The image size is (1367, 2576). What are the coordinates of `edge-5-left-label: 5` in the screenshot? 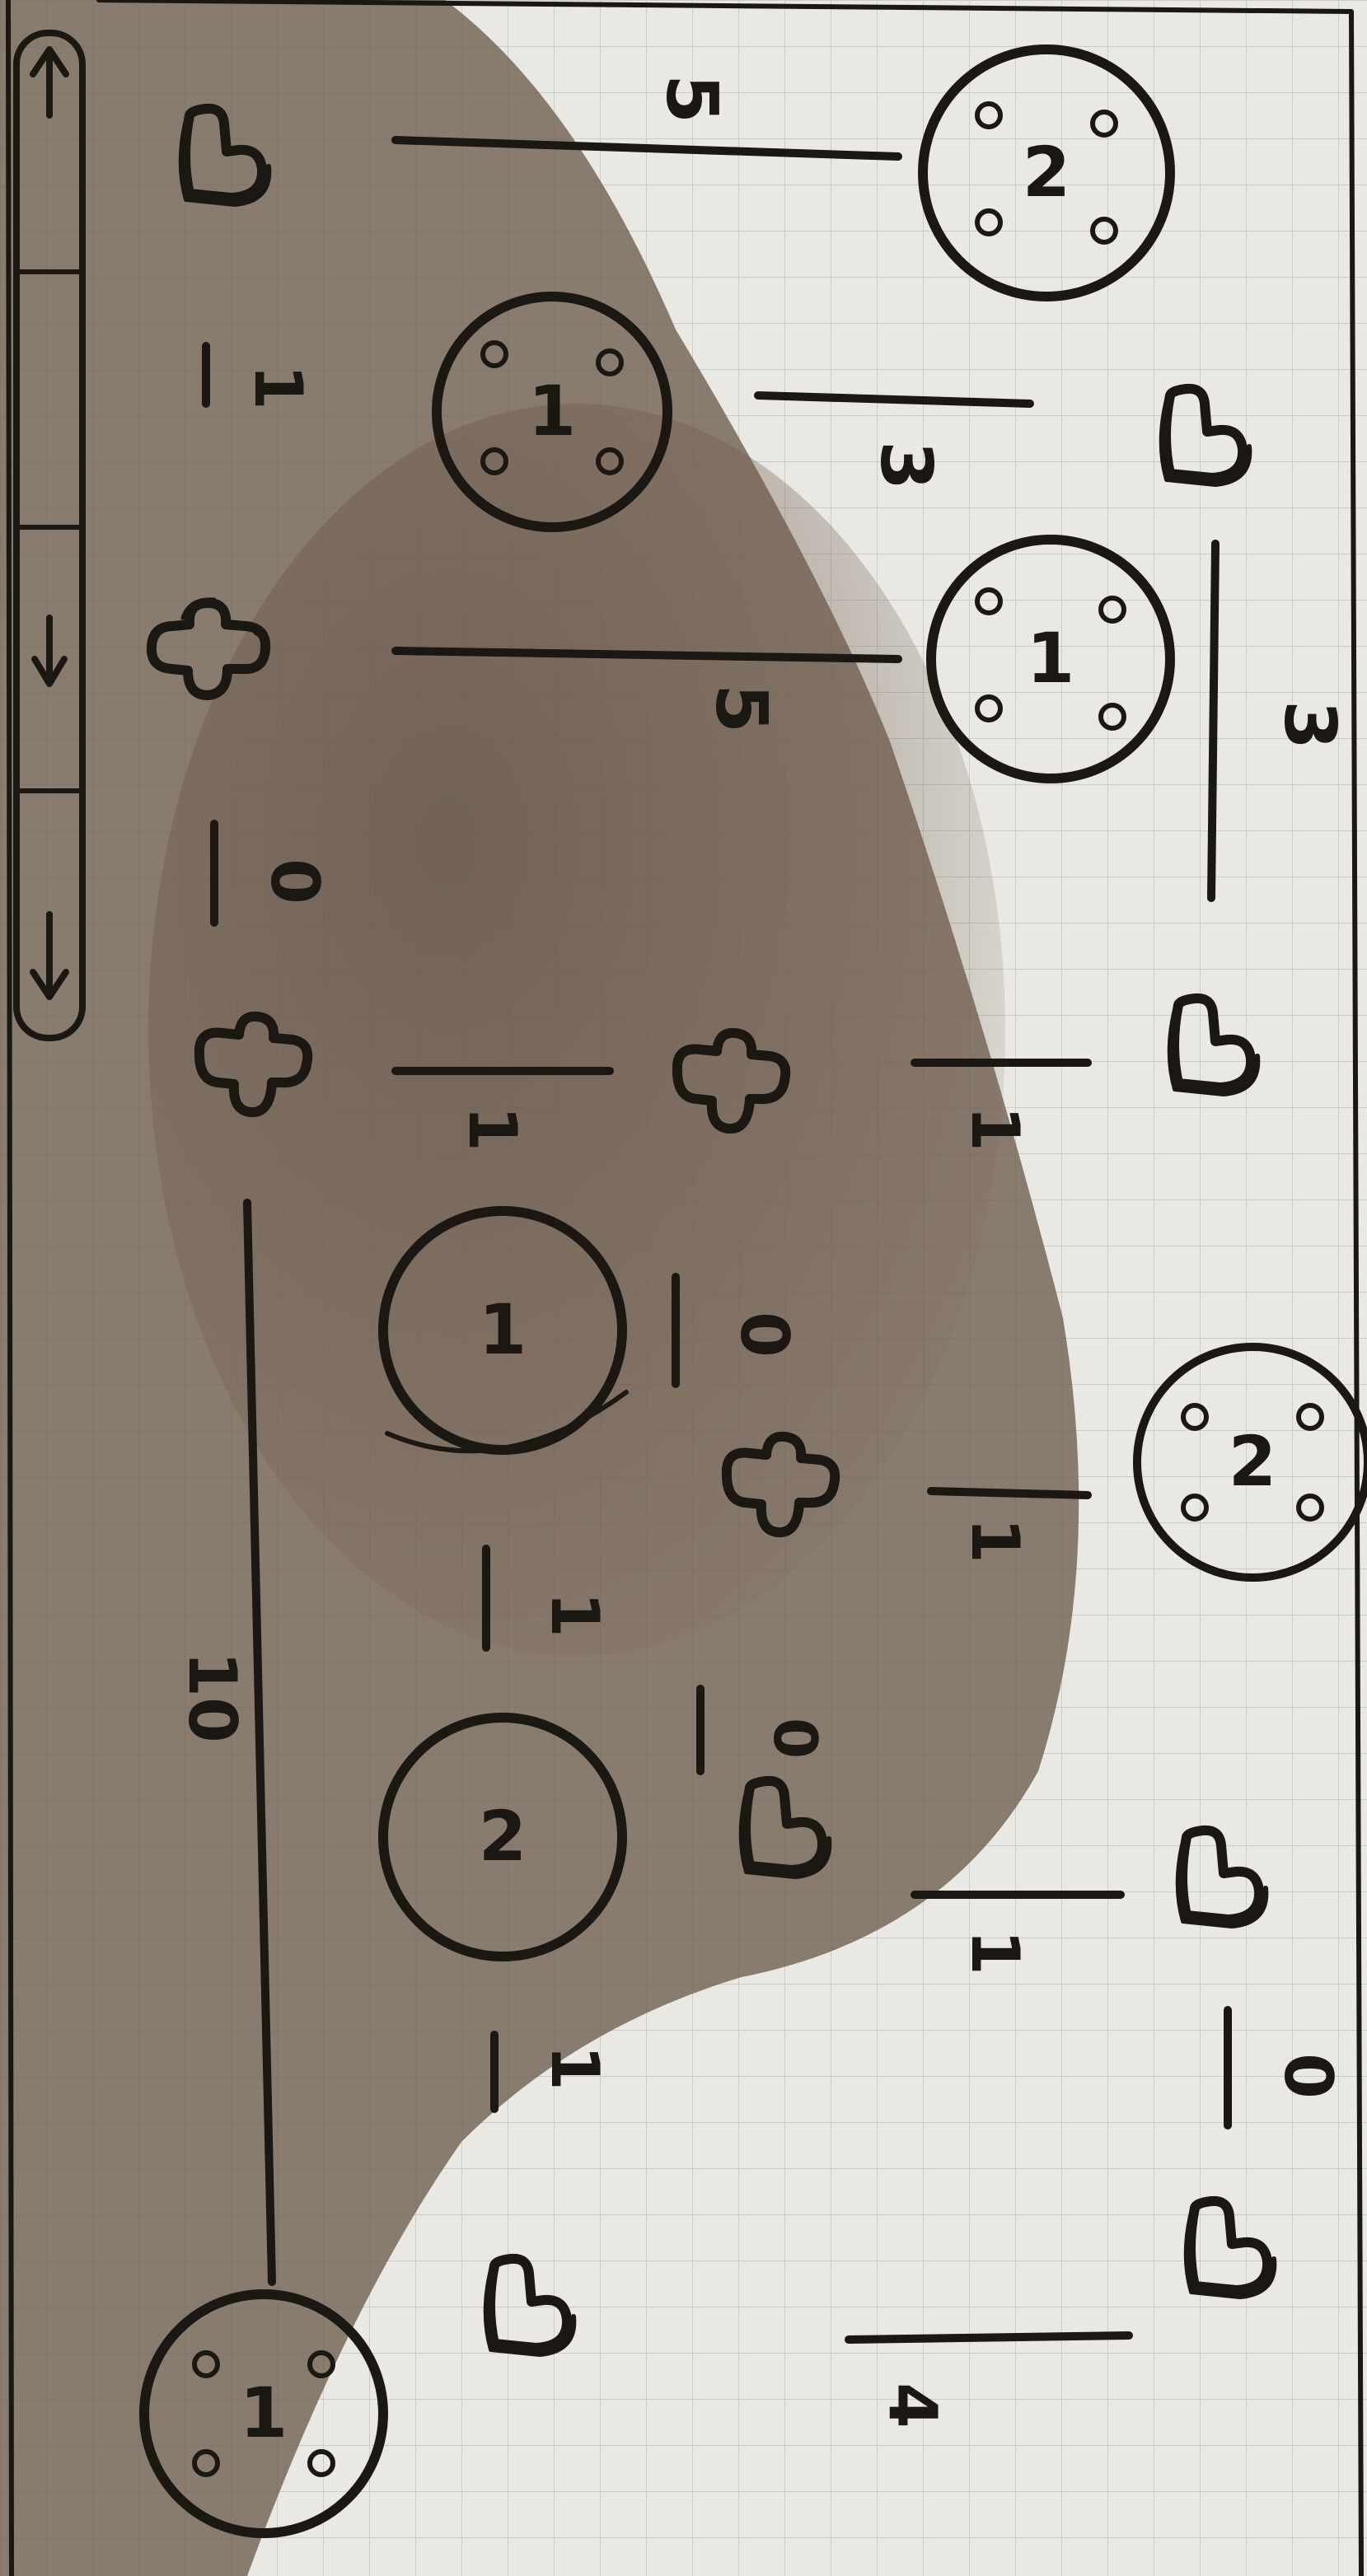 It's located at (691, 99).